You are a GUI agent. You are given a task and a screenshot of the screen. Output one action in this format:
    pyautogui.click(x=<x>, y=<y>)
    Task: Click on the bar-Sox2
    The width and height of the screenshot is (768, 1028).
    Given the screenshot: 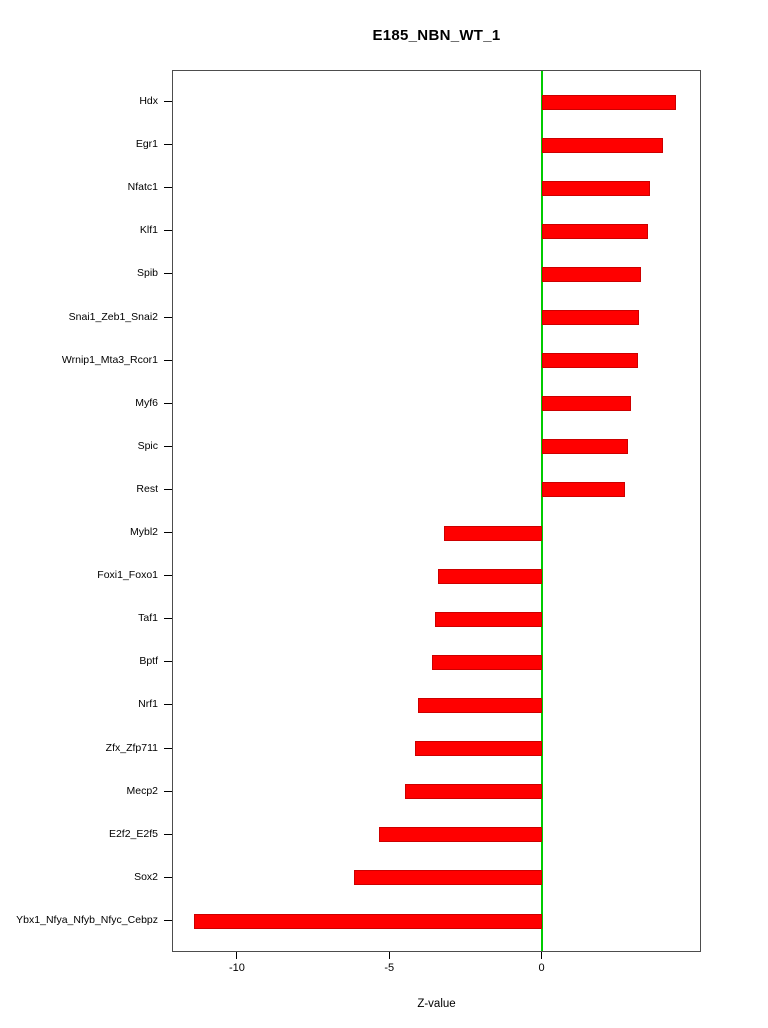 What is the action you would take?
    pyautogui.click(x=448, y=878)
    